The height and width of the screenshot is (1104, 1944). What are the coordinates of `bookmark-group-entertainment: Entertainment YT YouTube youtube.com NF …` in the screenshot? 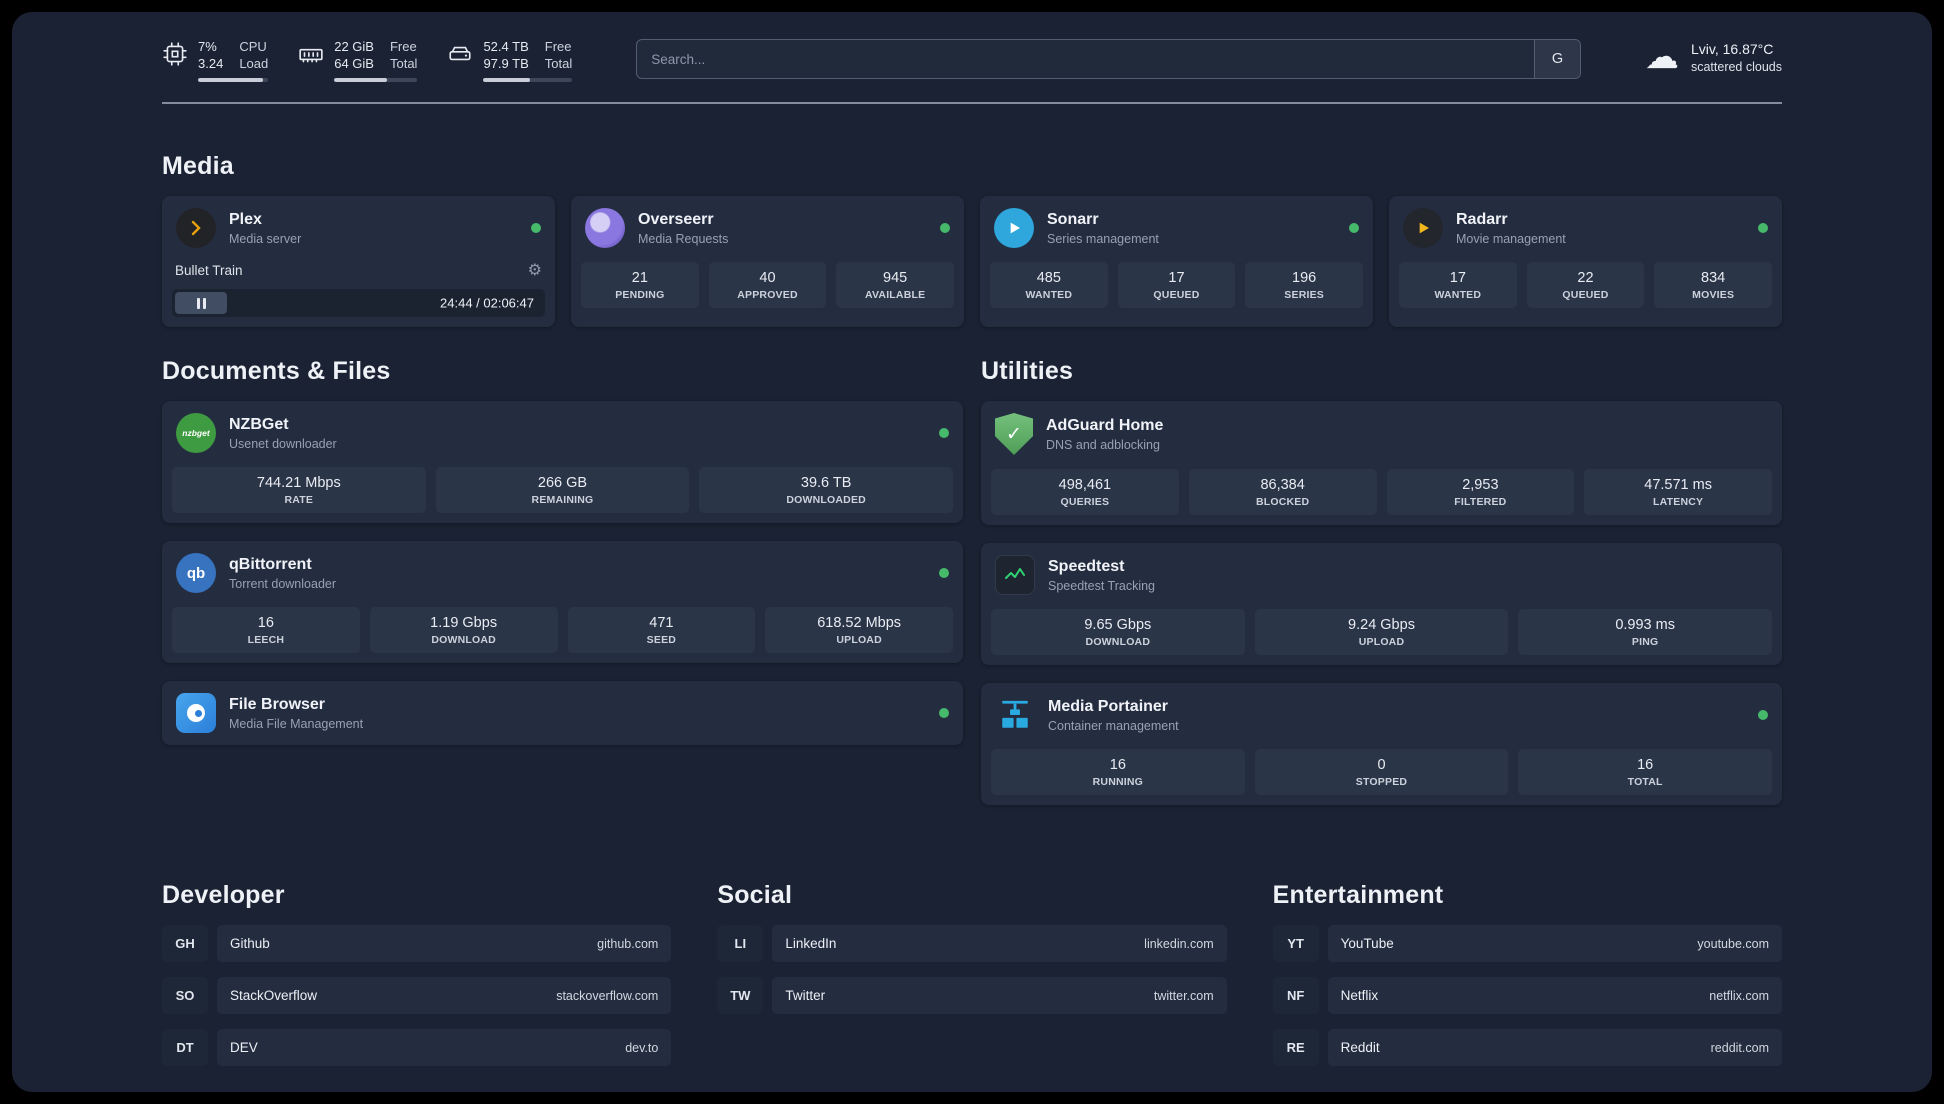 It's located at (1527, 981).